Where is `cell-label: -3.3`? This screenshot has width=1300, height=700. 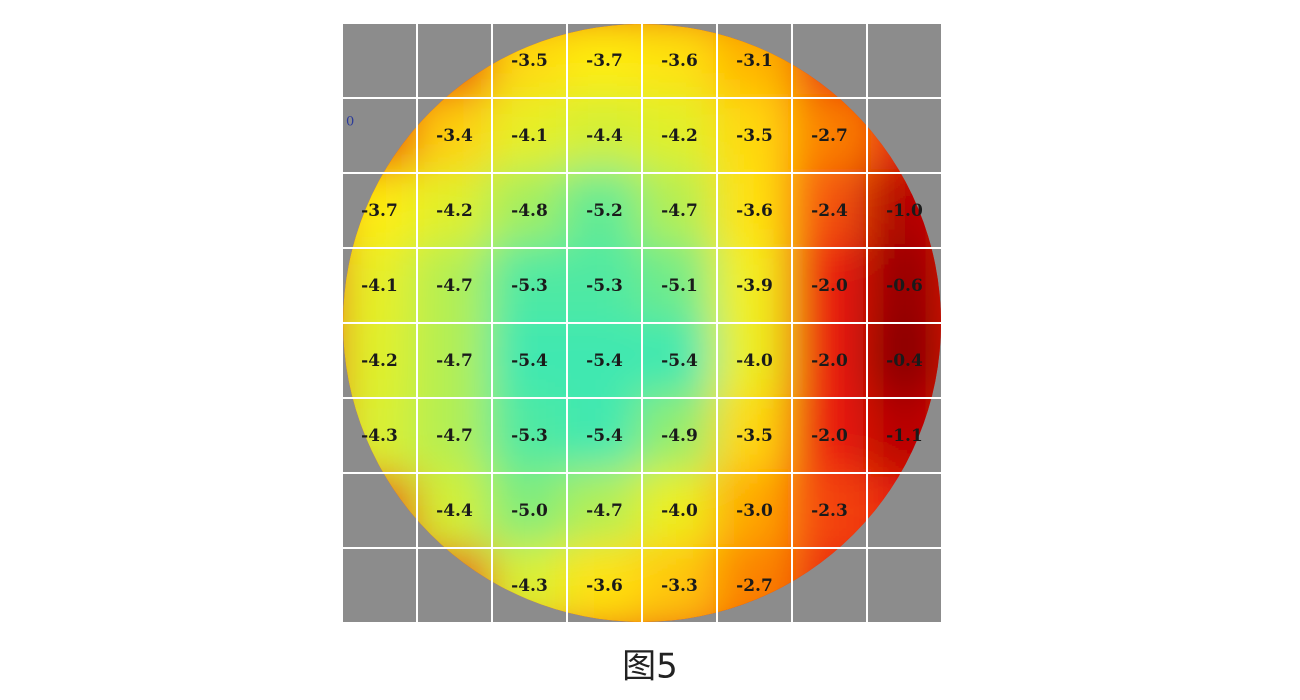 cell-label: -3.3 is located at coordinates (679, 586).